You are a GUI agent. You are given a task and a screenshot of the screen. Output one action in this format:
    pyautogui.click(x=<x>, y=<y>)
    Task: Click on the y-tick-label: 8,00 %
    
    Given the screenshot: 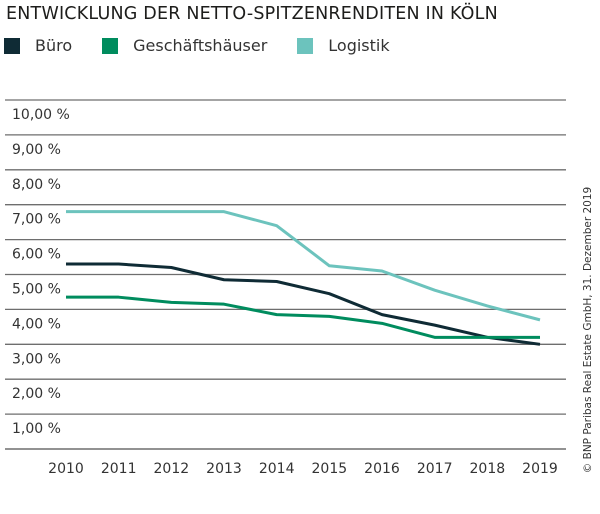 What is the action you would take?
    pyautogui.click(x=36, y=185)
    